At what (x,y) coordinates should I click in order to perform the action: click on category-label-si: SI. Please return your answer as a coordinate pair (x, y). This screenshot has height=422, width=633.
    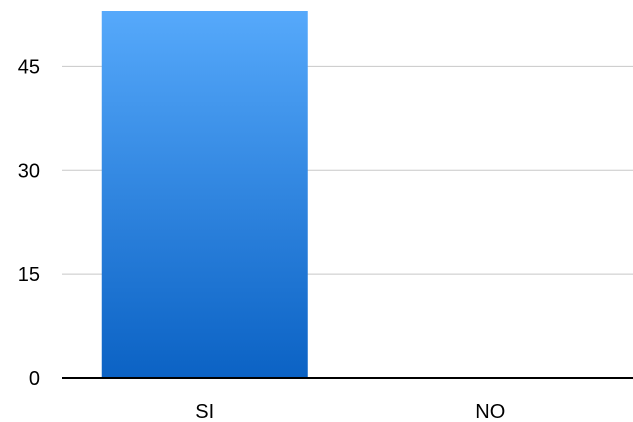
    Looking at the image, I should click on (204, 411).